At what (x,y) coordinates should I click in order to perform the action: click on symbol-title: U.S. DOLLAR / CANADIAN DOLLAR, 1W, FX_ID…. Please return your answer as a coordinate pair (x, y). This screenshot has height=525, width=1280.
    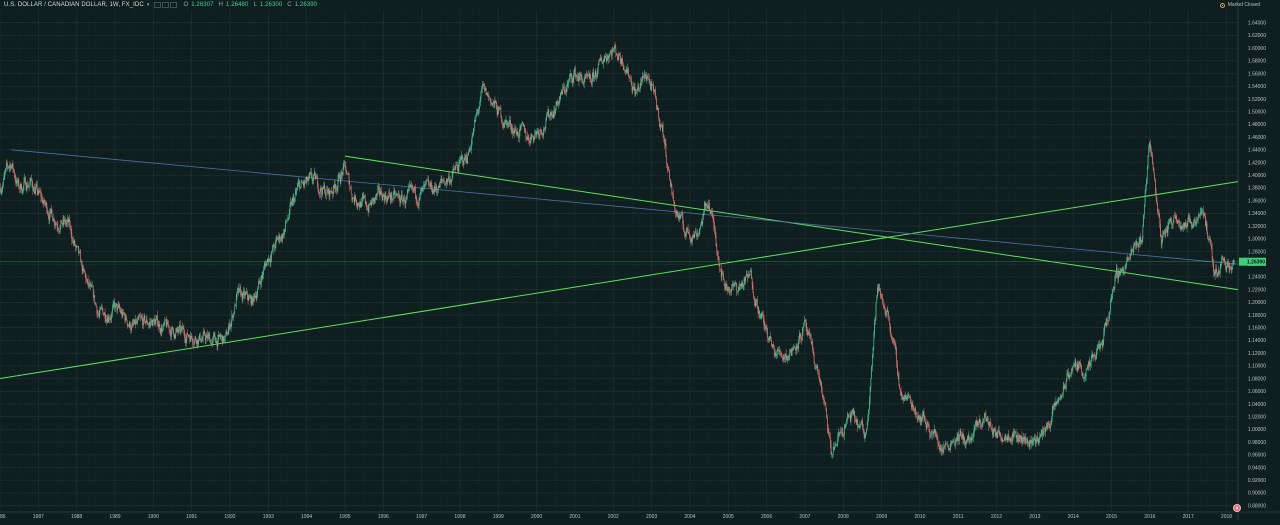
    Looking at the image, I should click on (74, 5).